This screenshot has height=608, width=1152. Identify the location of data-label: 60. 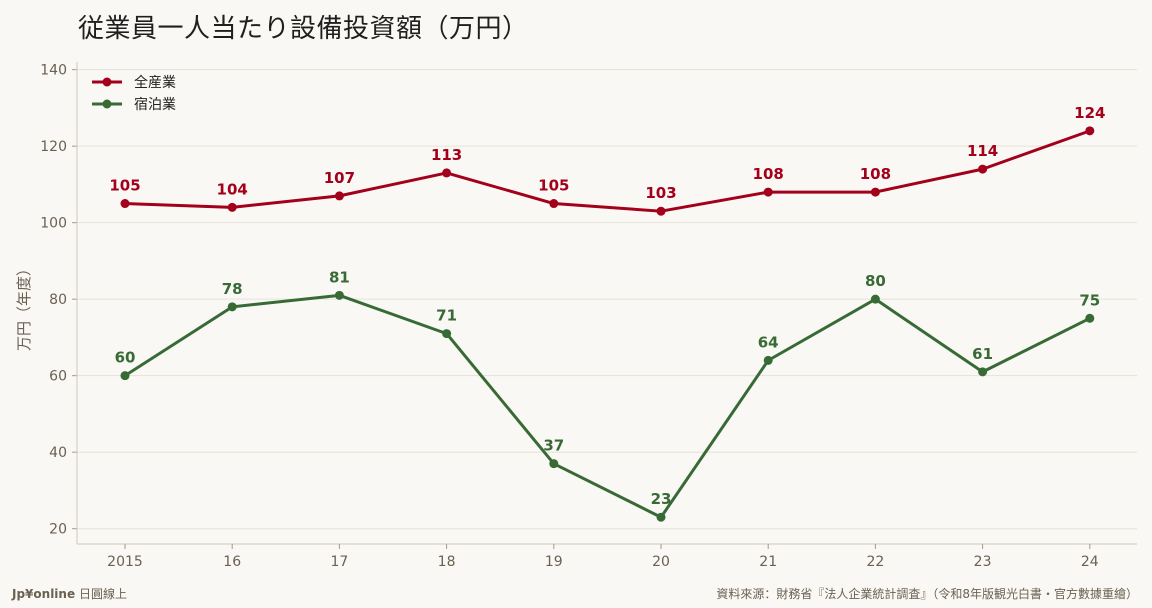
(125, 358).